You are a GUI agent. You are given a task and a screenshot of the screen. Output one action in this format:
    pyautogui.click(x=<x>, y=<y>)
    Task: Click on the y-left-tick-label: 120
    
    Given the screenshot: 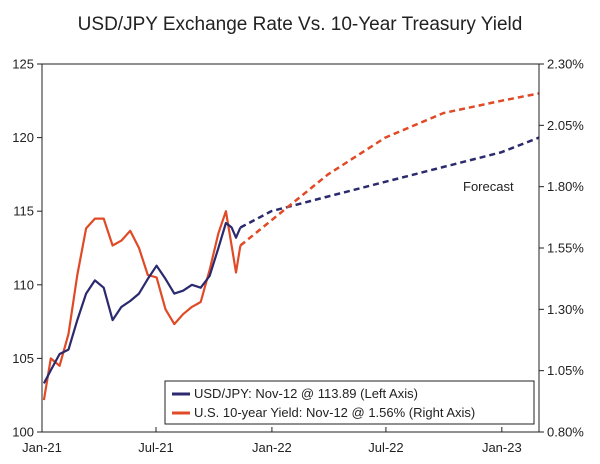 What is the action you would take?
    pyautogui.click(x=23, y=137)
    